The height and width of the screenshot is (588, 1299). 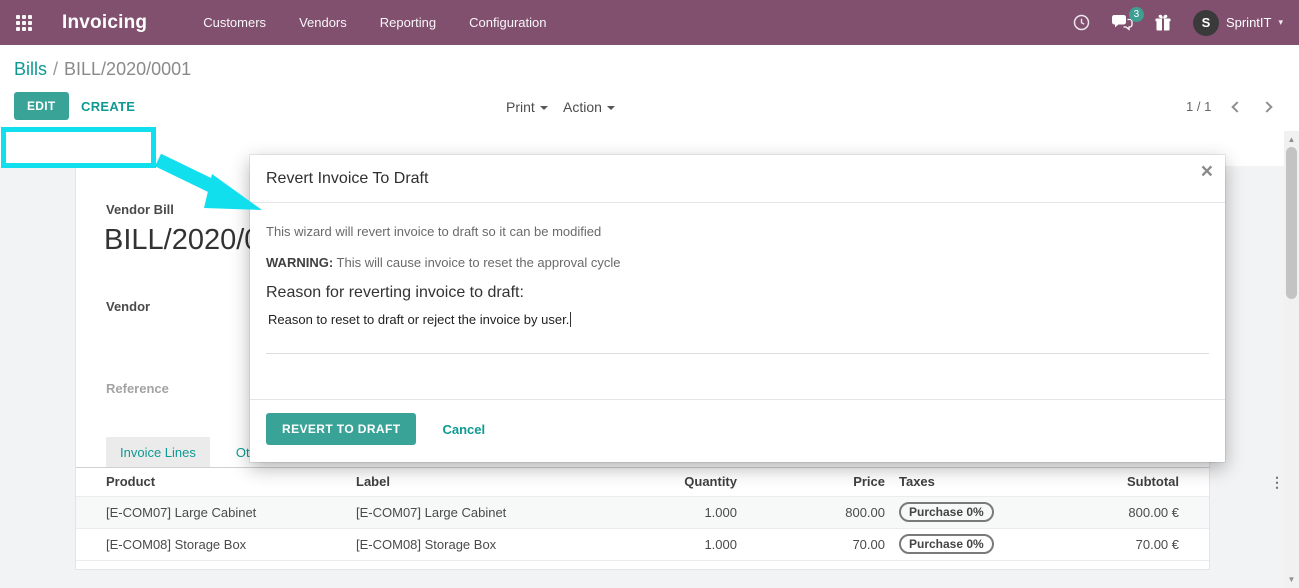 What do you see at coordinates (1136, 14) in the screenshot?
I see `notification-badge: 3` at bounding box center [1136, 14].